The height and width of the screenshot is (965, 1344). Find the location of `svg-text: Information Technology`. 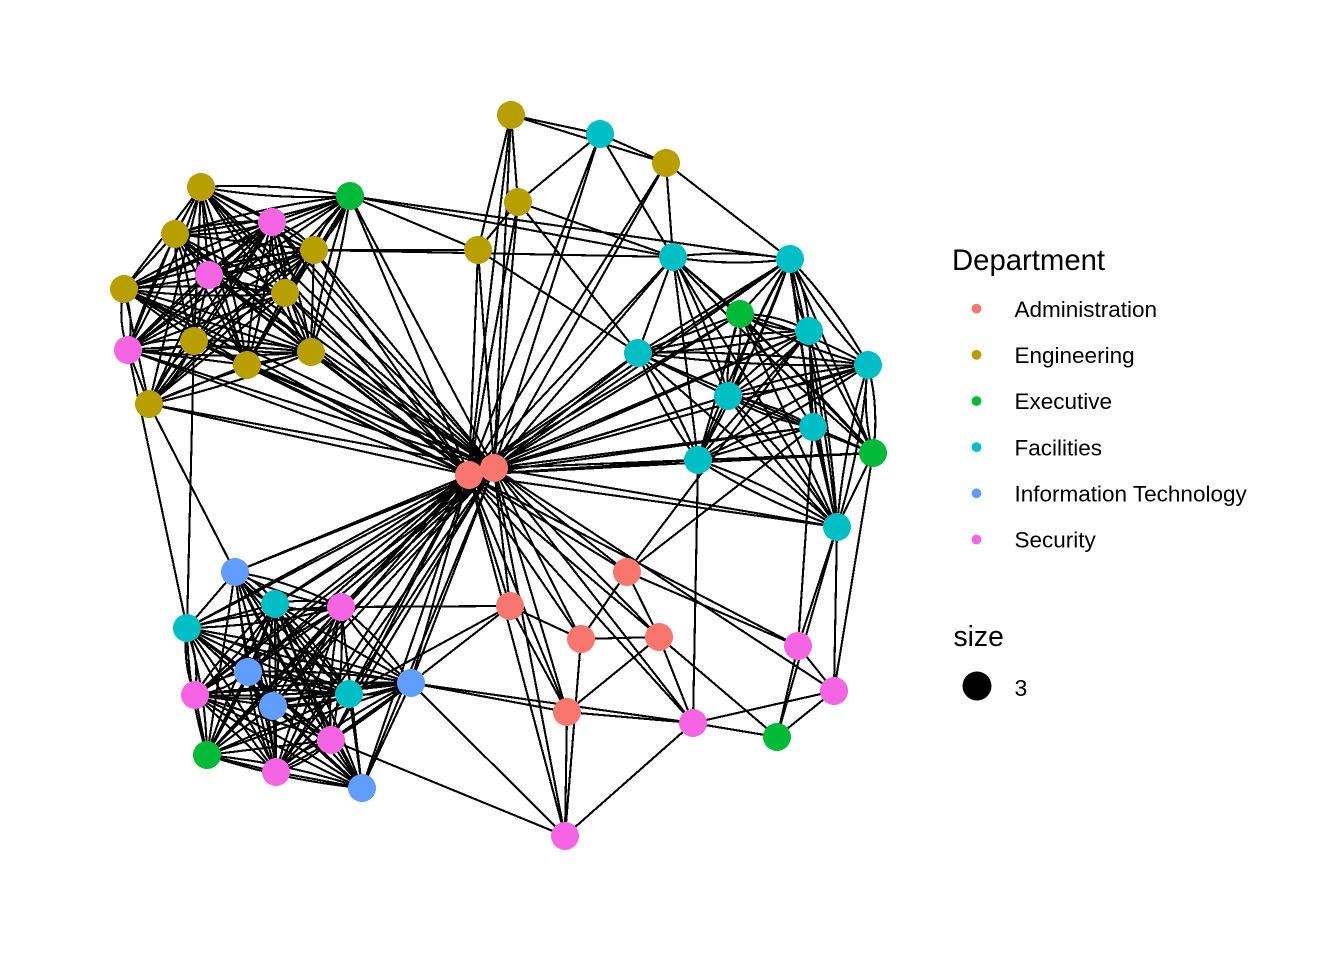

svg-text: Information Technology is located at coordinates (1131, 494).